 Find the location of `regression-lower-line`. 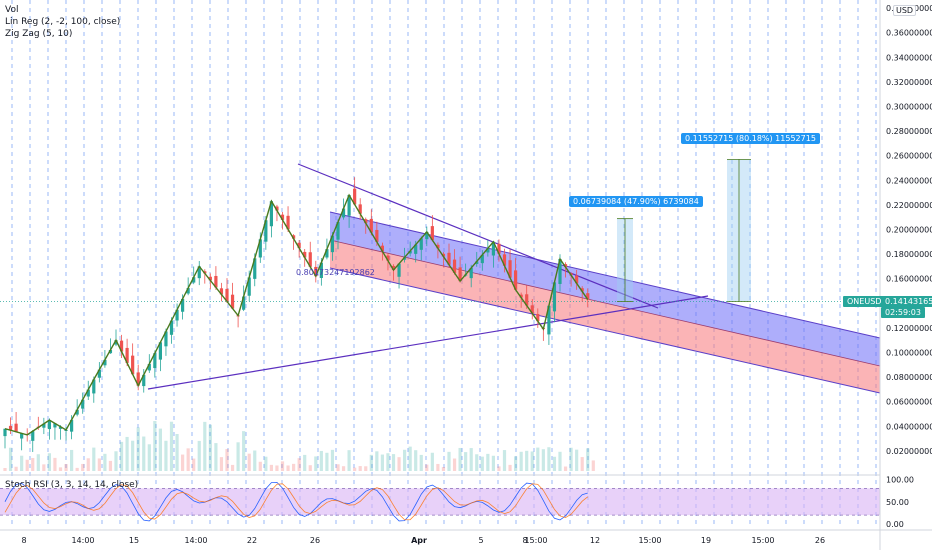

regression-lower-line is located at coordinates (605, 330).